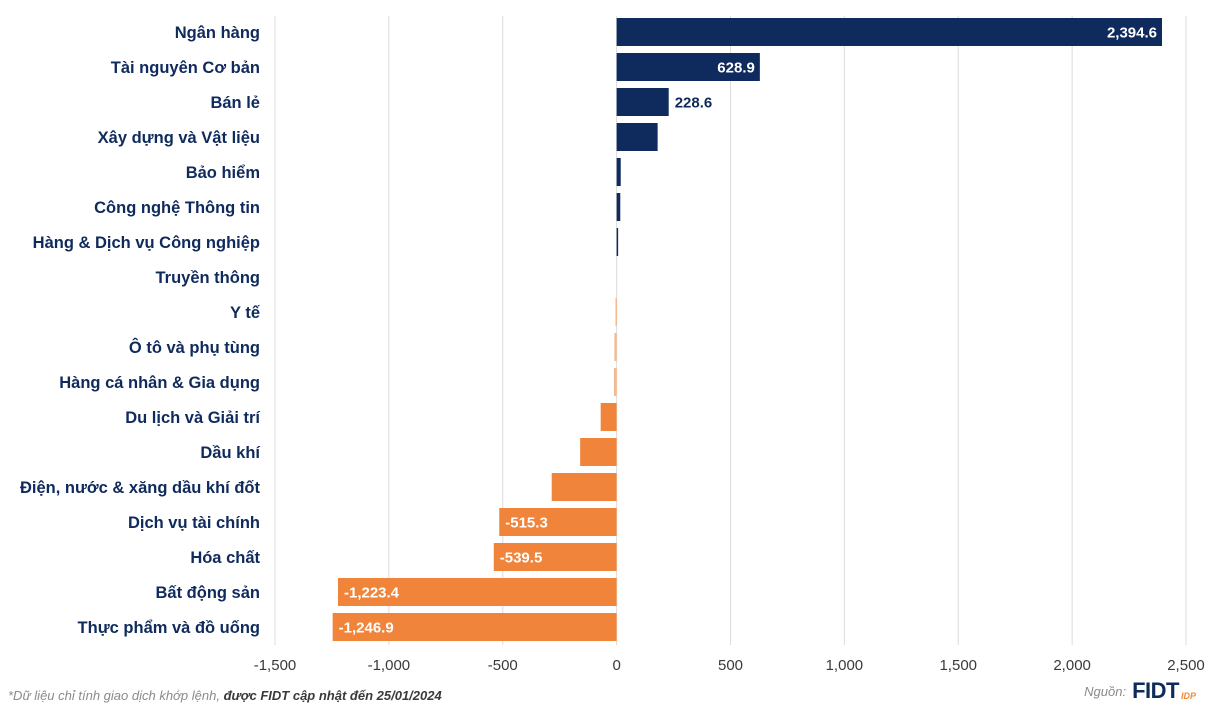 The image size is (1208, 709). What do you see at coordinates (1155, 690) in the screenshot?
I see `logo-text: FIDT` at bounding box center [1155, 690].